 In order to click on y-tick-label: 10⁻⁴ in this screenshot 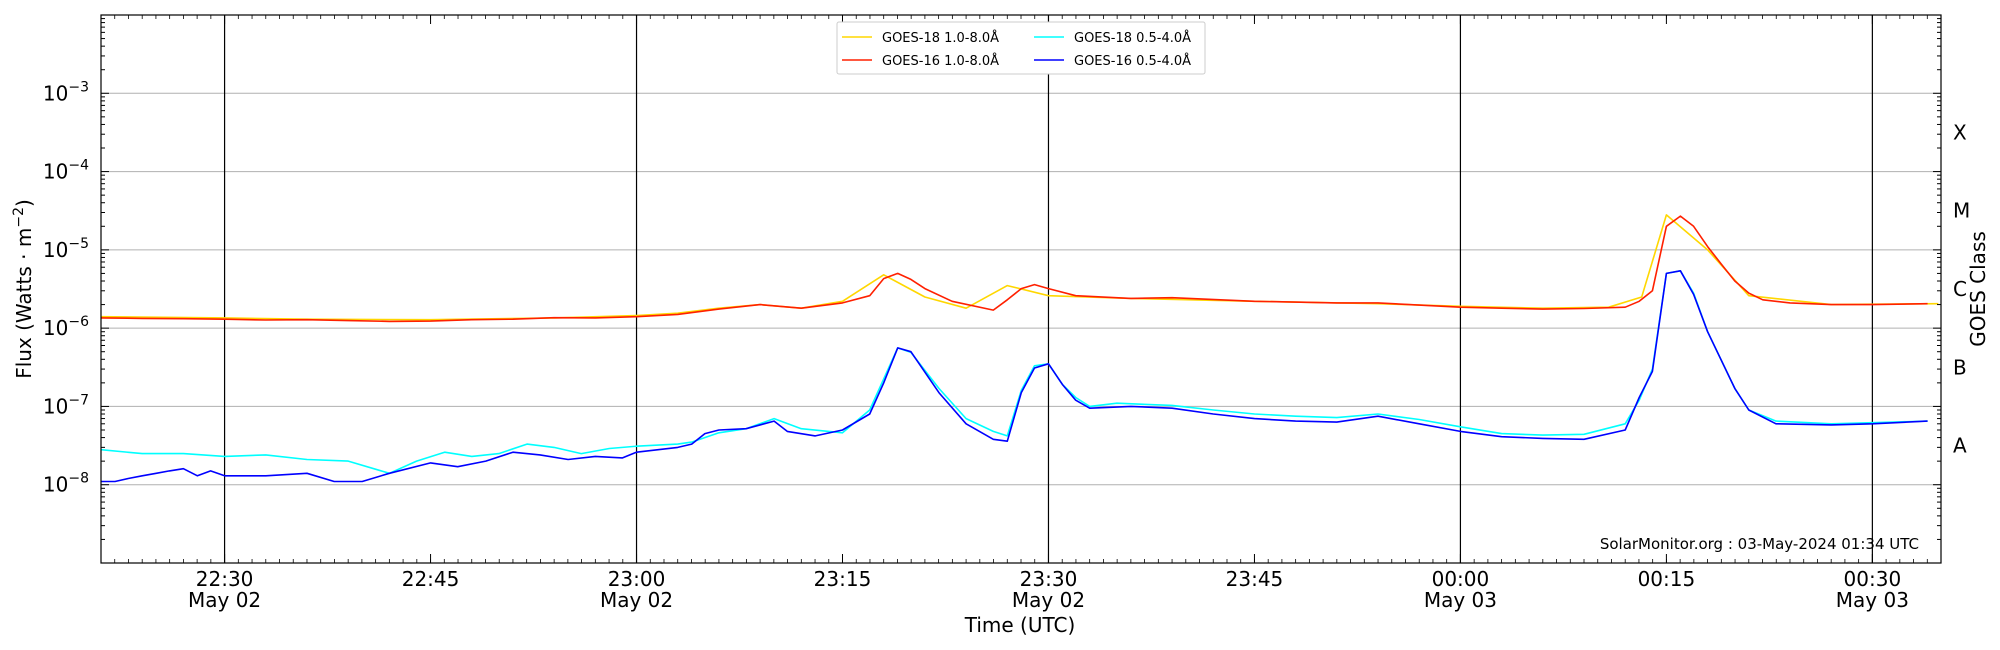, I will do `click(66, 171)`.